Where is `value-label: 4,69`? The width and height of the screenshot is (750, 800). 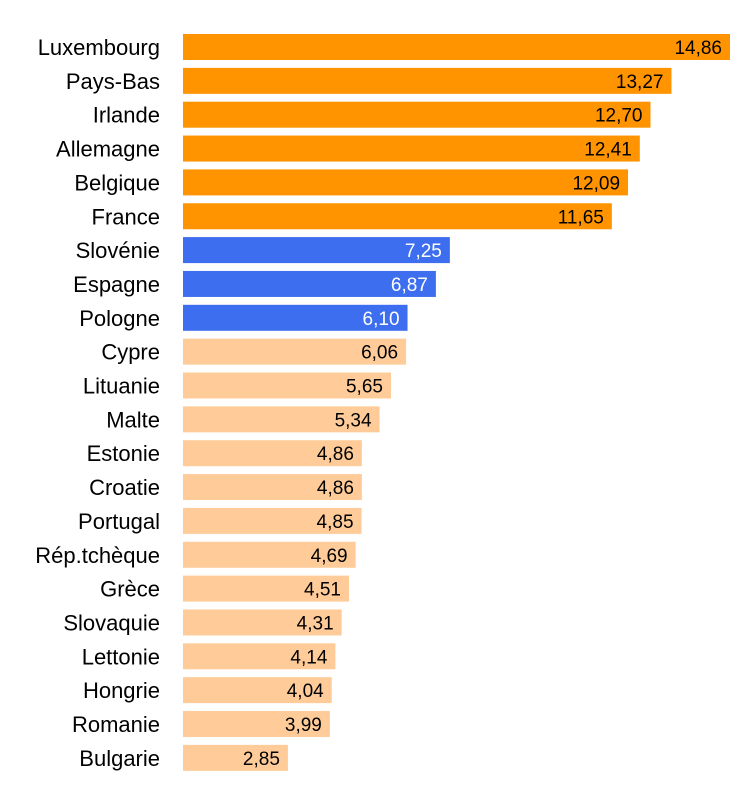 value-label: 4,69 is located at coordinates (329, 556).